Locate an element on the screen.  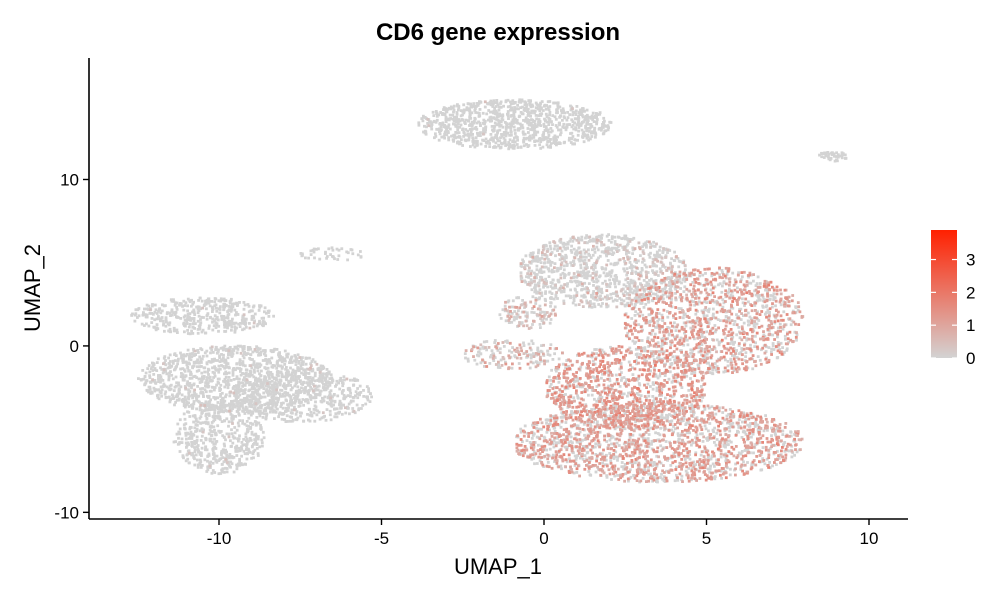
chart-title: CD6 gene expression is located at coordinates (498, 32).